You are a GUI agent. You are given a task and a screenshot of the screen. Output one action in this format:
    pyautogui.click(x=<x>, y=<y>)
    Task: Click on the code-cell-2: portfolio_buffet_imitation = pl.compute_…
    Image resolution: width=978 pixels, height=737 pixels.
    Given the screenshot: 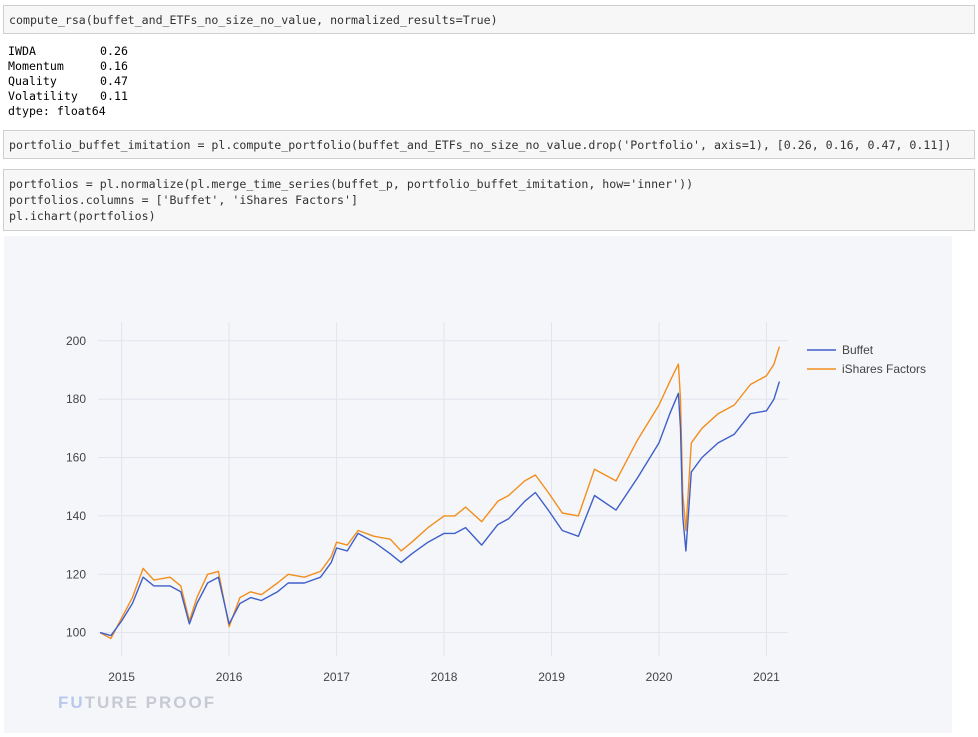 What is the action you would take?
    pyautogui.click(x=489, y=144)
    